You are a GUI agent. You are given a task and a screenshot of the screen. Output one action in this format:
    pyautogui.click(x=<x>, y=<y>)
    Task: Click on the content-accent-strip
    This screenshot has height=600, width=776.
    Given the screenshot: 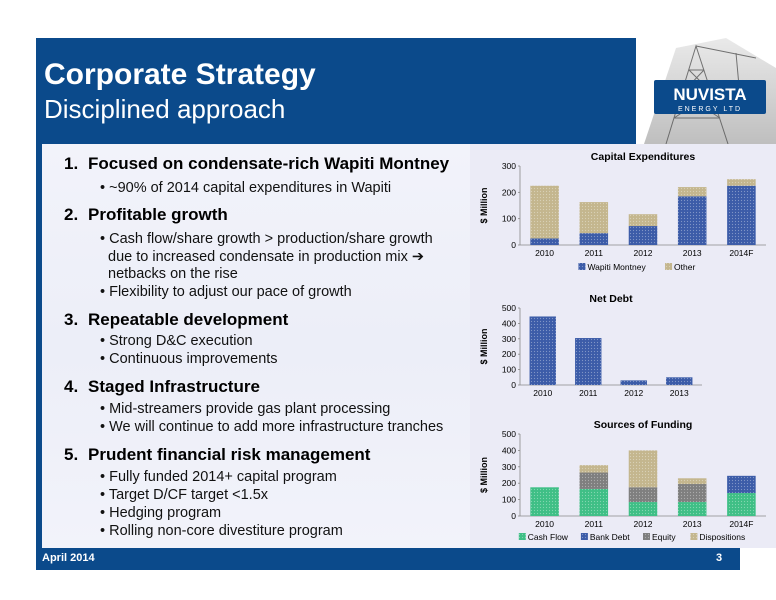 What is the action you would take?
    pyautogui.click(x=39, y=346)
    